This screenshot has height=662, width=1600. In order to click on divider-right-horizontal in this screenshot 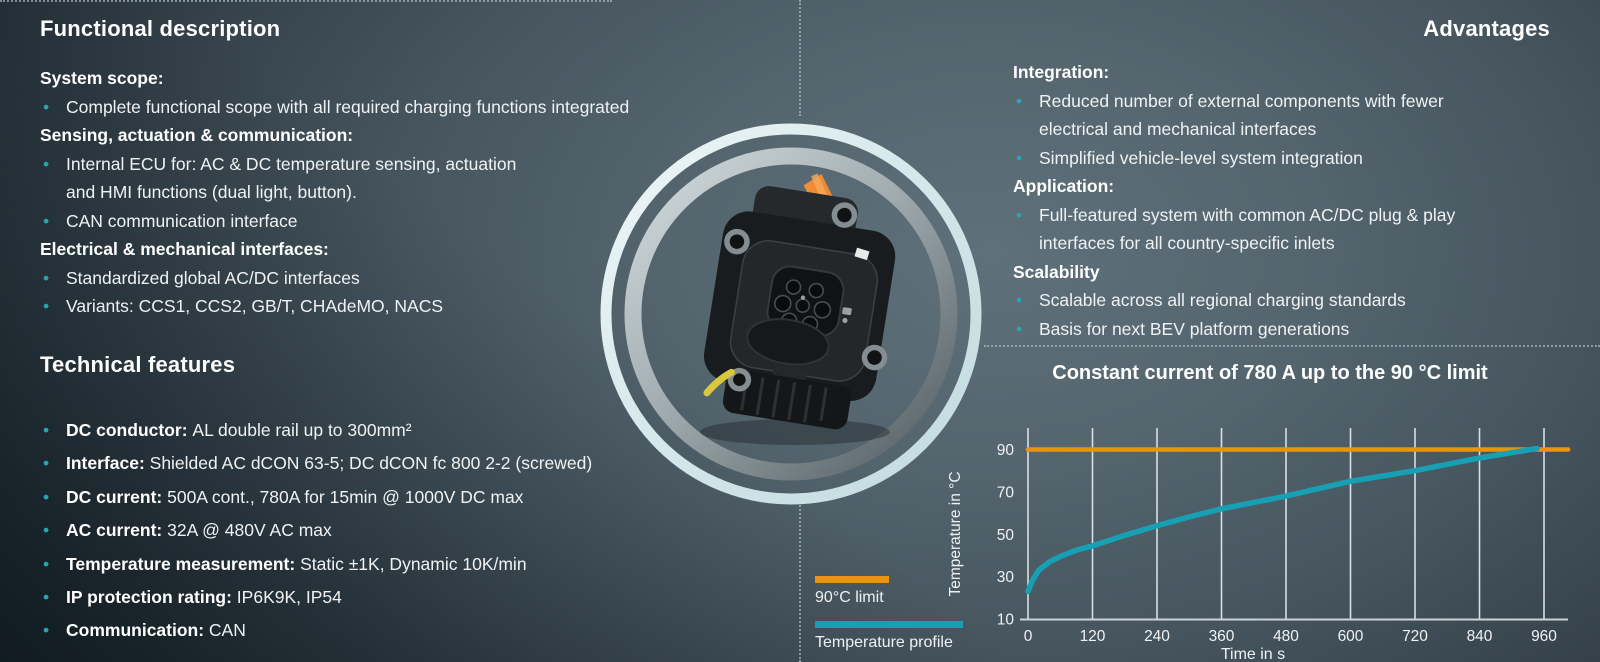, I will do `click(1292, 346)`.